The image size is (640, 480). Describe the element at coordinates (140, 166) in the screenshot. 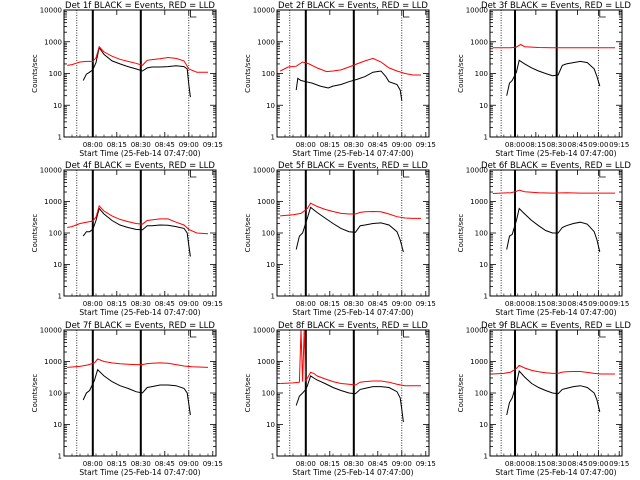

I see `panel-title: Det 4f BLACK = Events, RED = LLD` at that location.